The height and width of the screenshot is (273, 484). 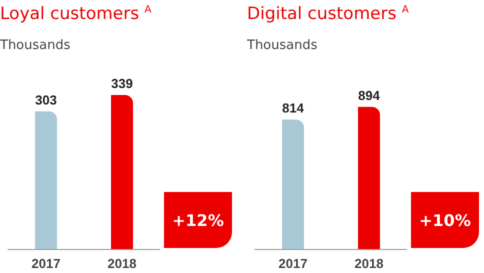 I want to click on text: +10%, so click(x=445, y=220).